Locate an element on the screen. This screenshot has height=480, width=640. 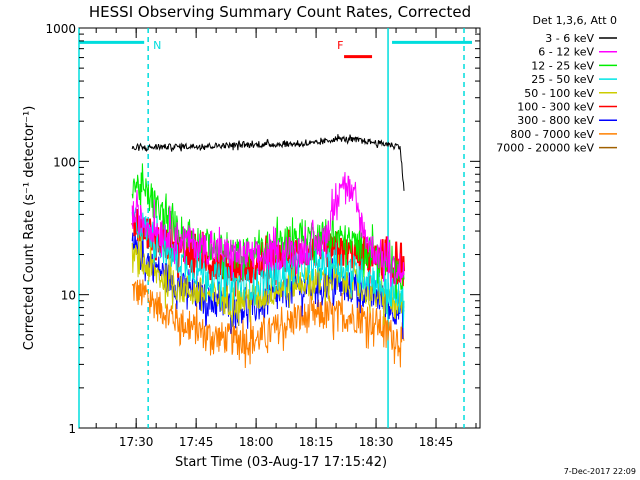
x-tick-label-3: 18:15 is located at coordinates (316, 442).